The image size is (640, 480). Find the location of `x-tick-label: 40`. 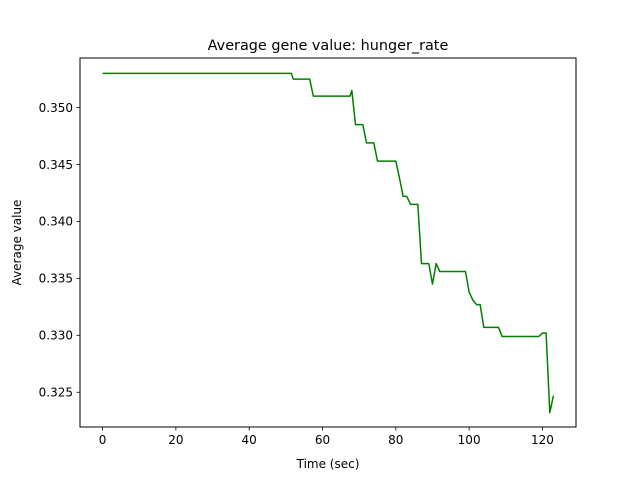

x-tick-label: 40 is located at coordinates (249, 440).